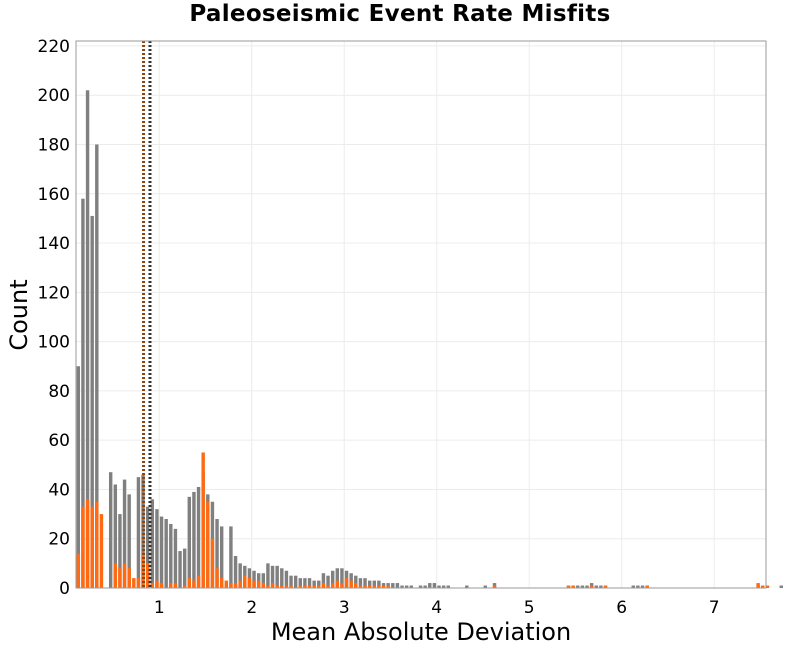 The width and height of the screenshot is (800, 650). I want to click on y-axis-label: Count, so click(19, 314).